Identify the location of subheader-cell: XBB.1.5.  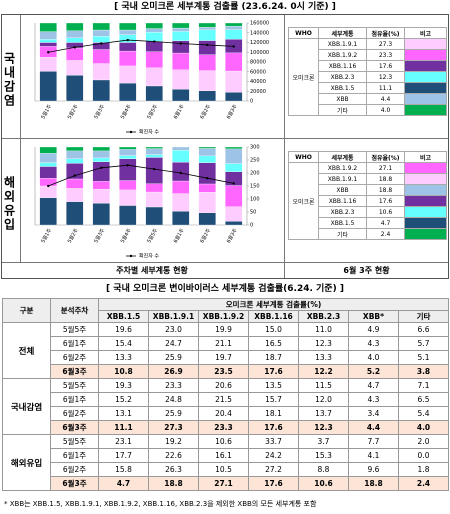
(123, 316).